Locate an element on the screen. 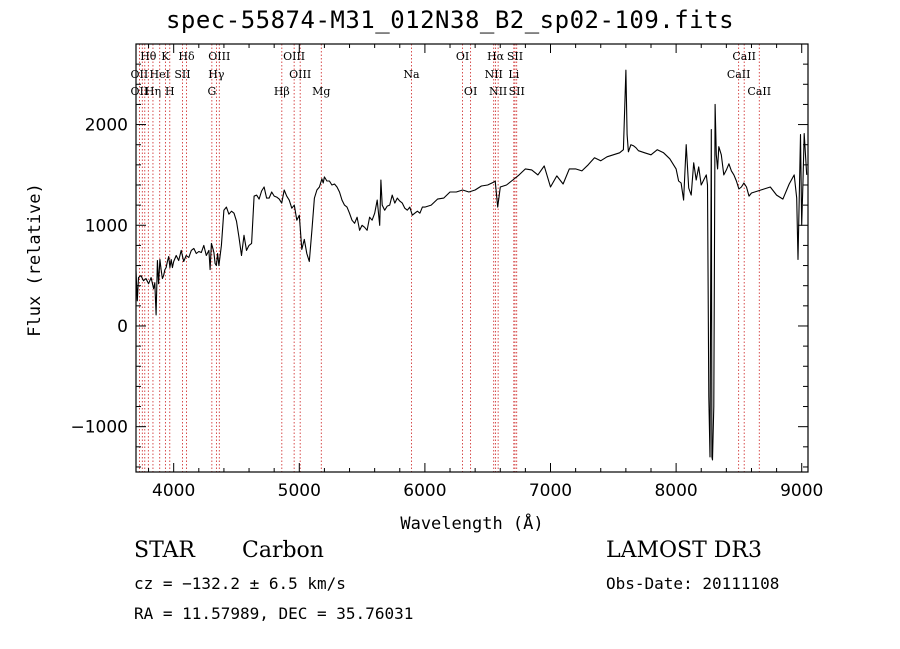 The image size is (900, 649). line-label: Hβ is located at coordinates (282, 91).